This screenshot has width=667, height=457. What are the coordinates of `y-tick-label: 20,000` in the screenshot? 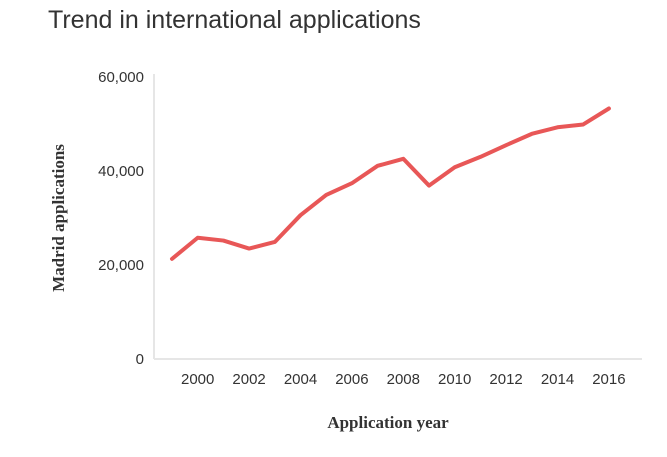 It's located at (121, 265).